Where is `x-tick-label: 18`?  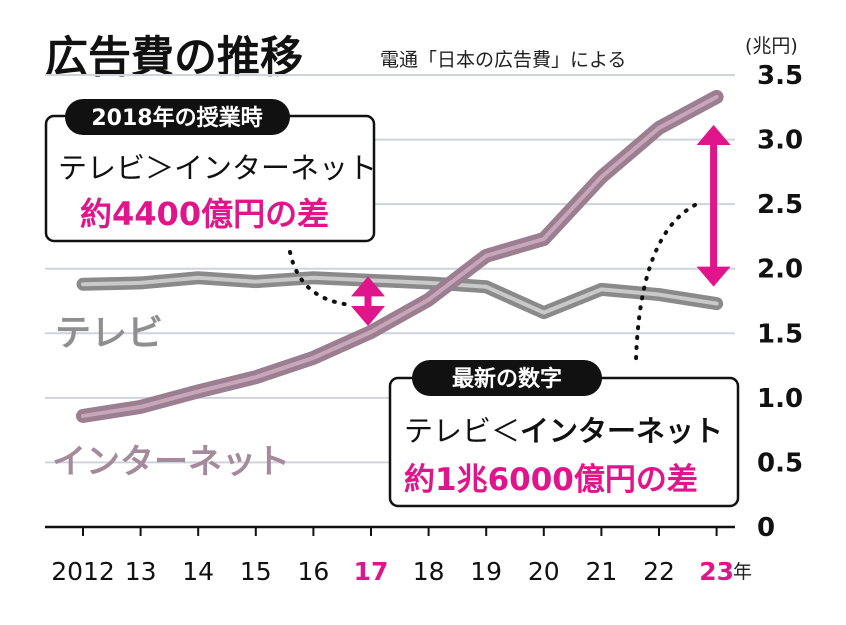
x-tick-label: 18 is located at coordinates (429, 571).